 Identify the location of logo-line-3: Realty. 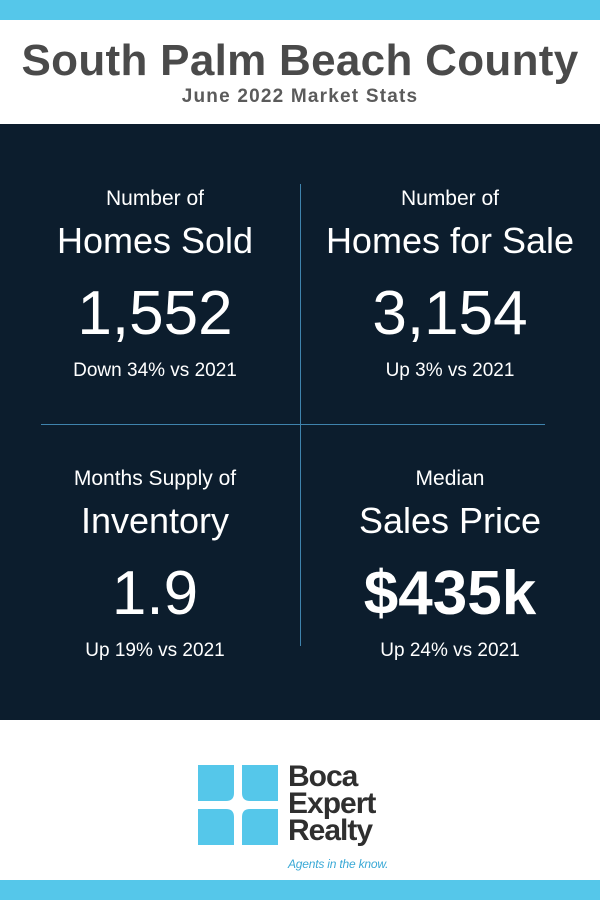
(330, 830).